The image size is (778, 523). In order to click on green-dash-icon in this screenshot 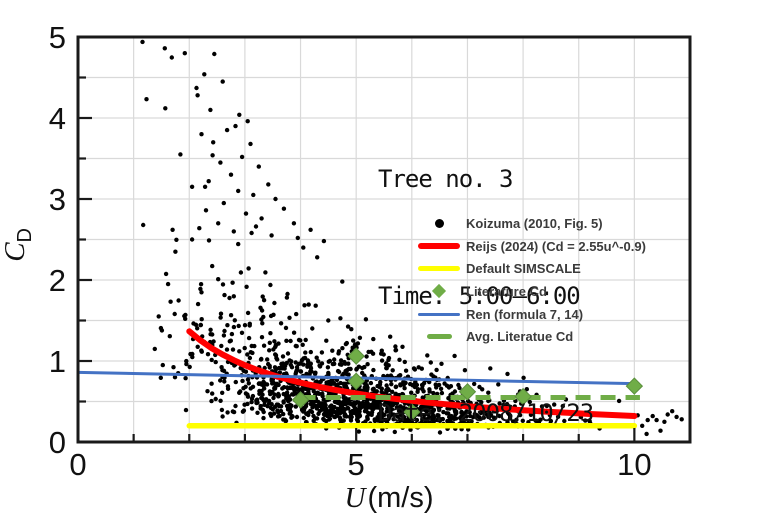, I will do `click(439, 337)`.